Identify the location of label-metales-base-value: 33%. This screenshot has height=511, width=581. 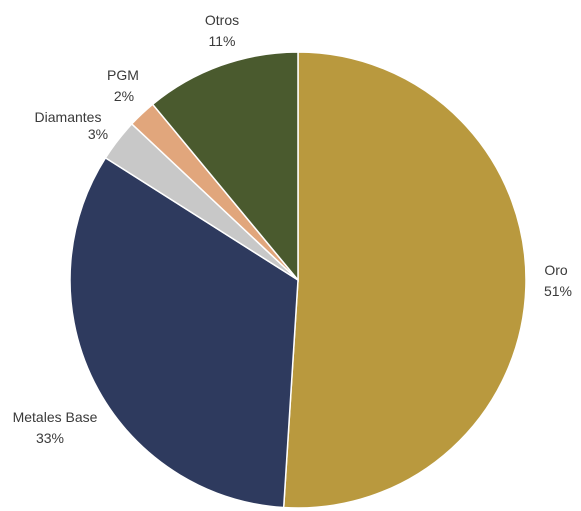
(50, 438).